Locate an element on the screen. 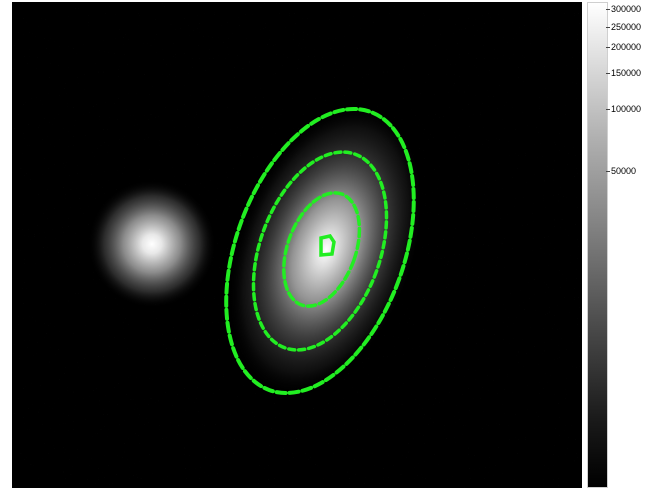 The width and height of the screenshot is (659, 490). star-source is located at coordinates (152, 244).